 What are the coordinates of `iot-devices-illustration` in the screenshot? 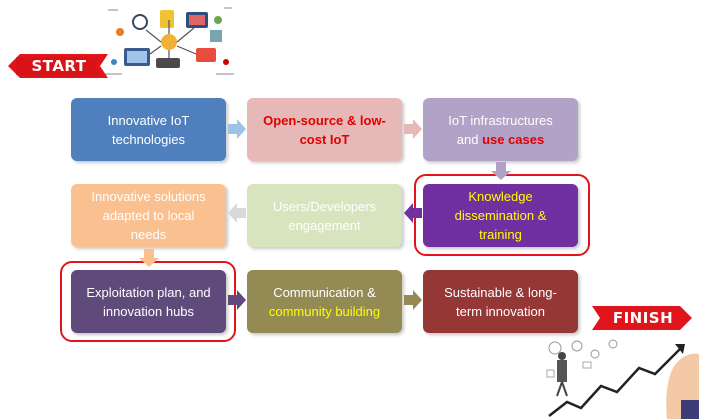 It's located at (169, 41).